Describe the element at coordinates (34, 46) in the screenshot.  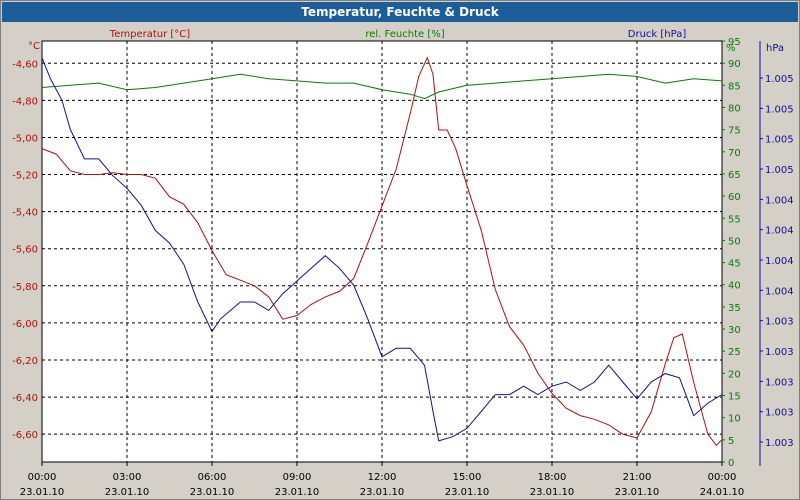
I see `temperature-unit-label: °C` at that location.